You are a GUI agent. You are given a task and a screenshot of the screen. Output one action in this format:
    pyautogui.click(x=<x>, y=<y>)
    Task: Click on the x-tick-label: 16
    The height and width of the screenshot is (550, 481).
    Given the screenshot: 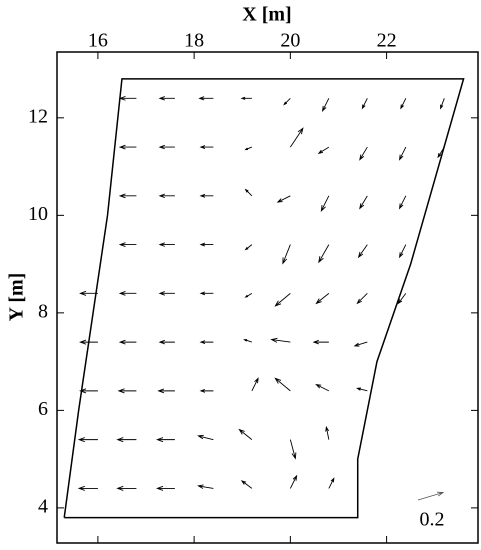 What is the action you would take?
    pyautogui.click(x=98, y=41)
    